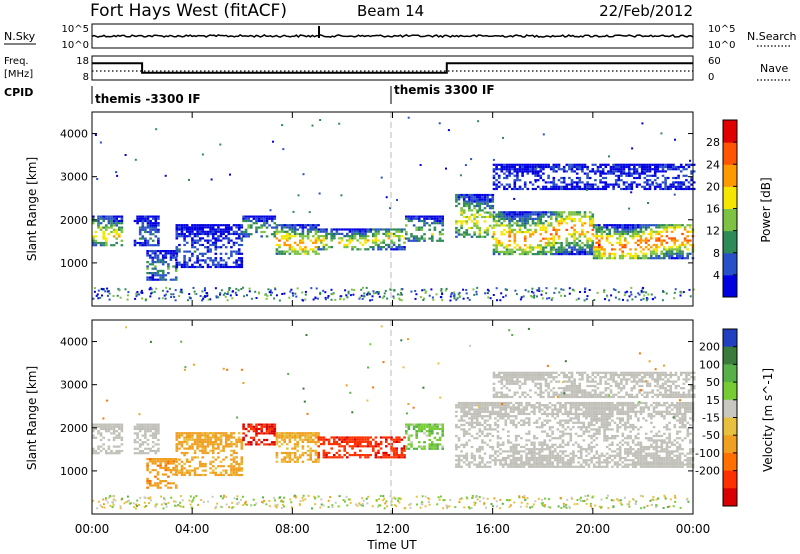 This screenshot has width=800, height=554. Describe the element at coordinates (713, 186) in the screenshot. I see `colorbar-tick-label: 20` at that location.